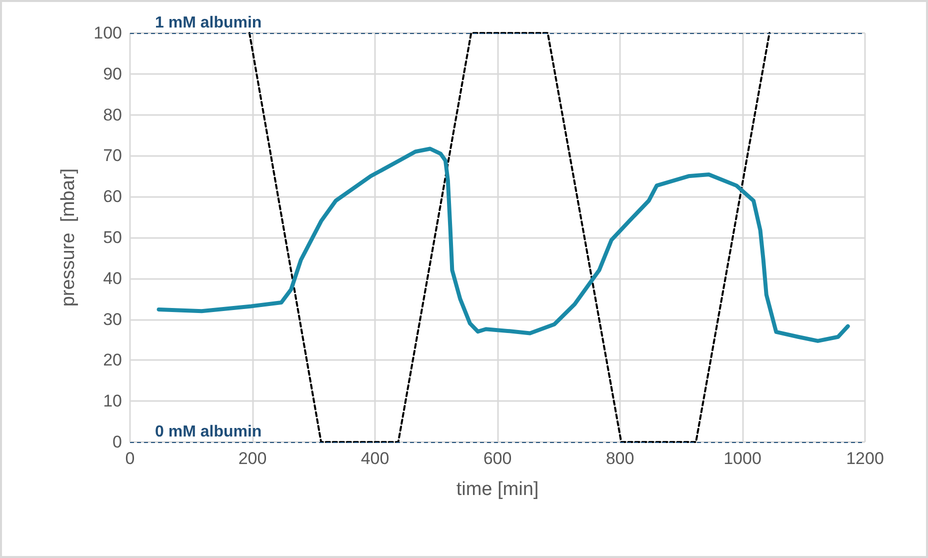 The image size is (928, 558). Describe the element at coordinates (130, 458) in the screenshot. I see `x-tick-label: 0` at that location.